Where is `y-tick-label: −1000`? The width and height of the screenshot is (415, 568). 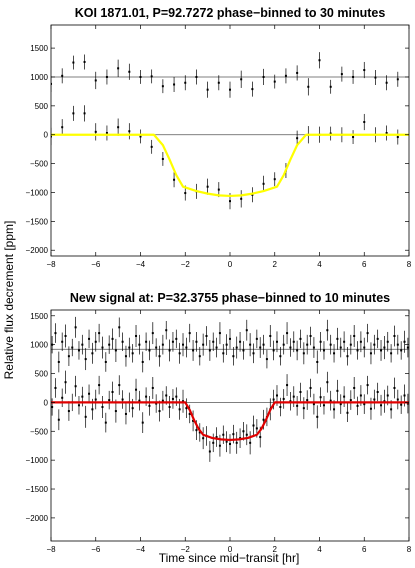 y-tick-label: −1000 is located at coordinates (37, 460).